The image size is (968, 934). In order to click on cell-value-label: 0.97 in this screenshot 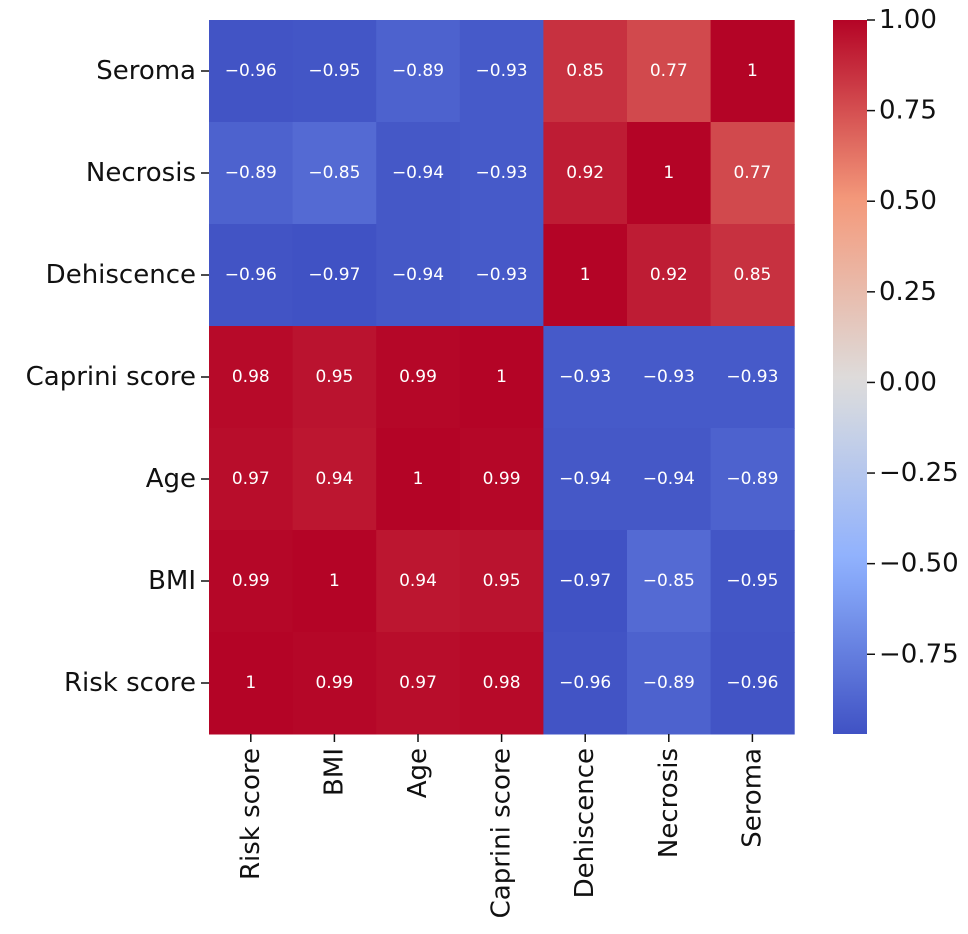, I will do `click(251, 479)`.